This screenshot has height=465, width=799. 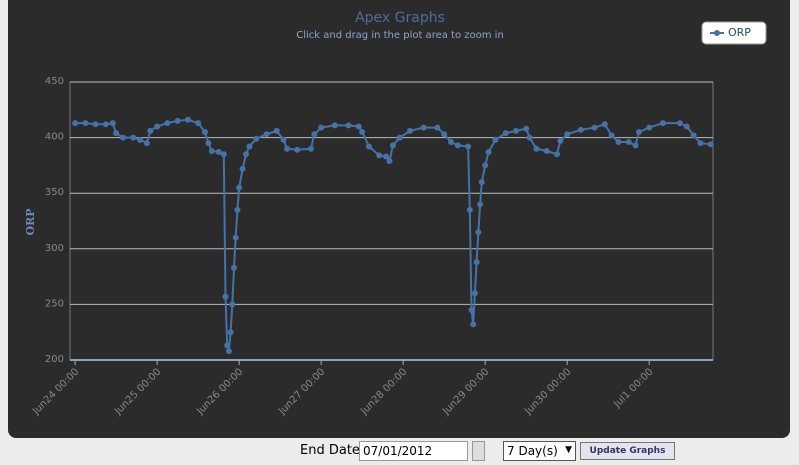 I want to click on x-tick-label: Jun24 00:00, so click(x=55, y=391).